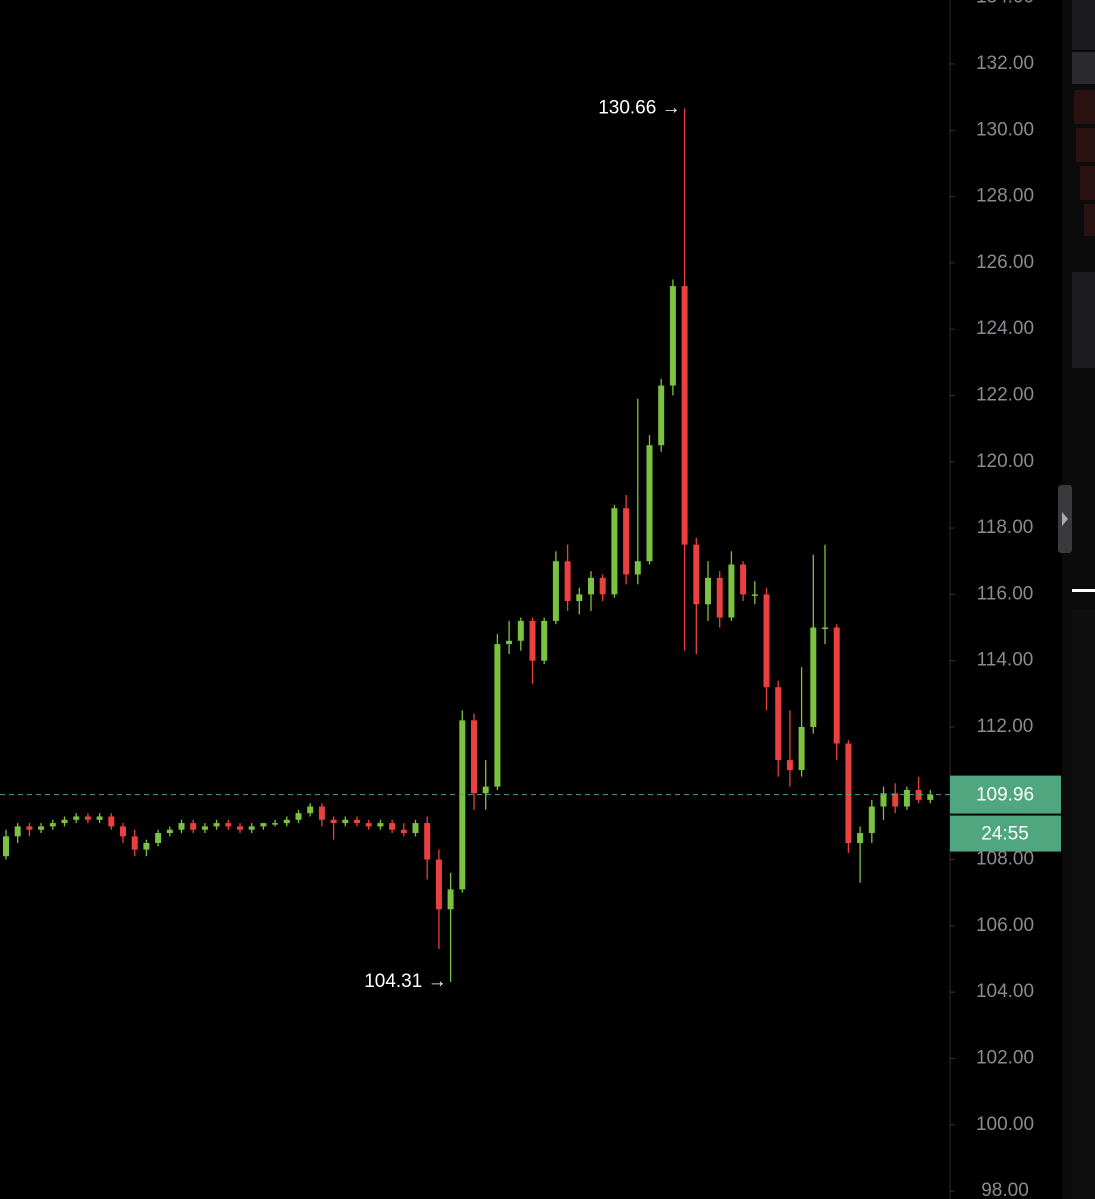 This screenshot has height=1199, width=1095. What do you see at coordinates (1005, 63) in the screenshot?
I see `y-tick-label: 132.00` at bounding box center [1005, 63].